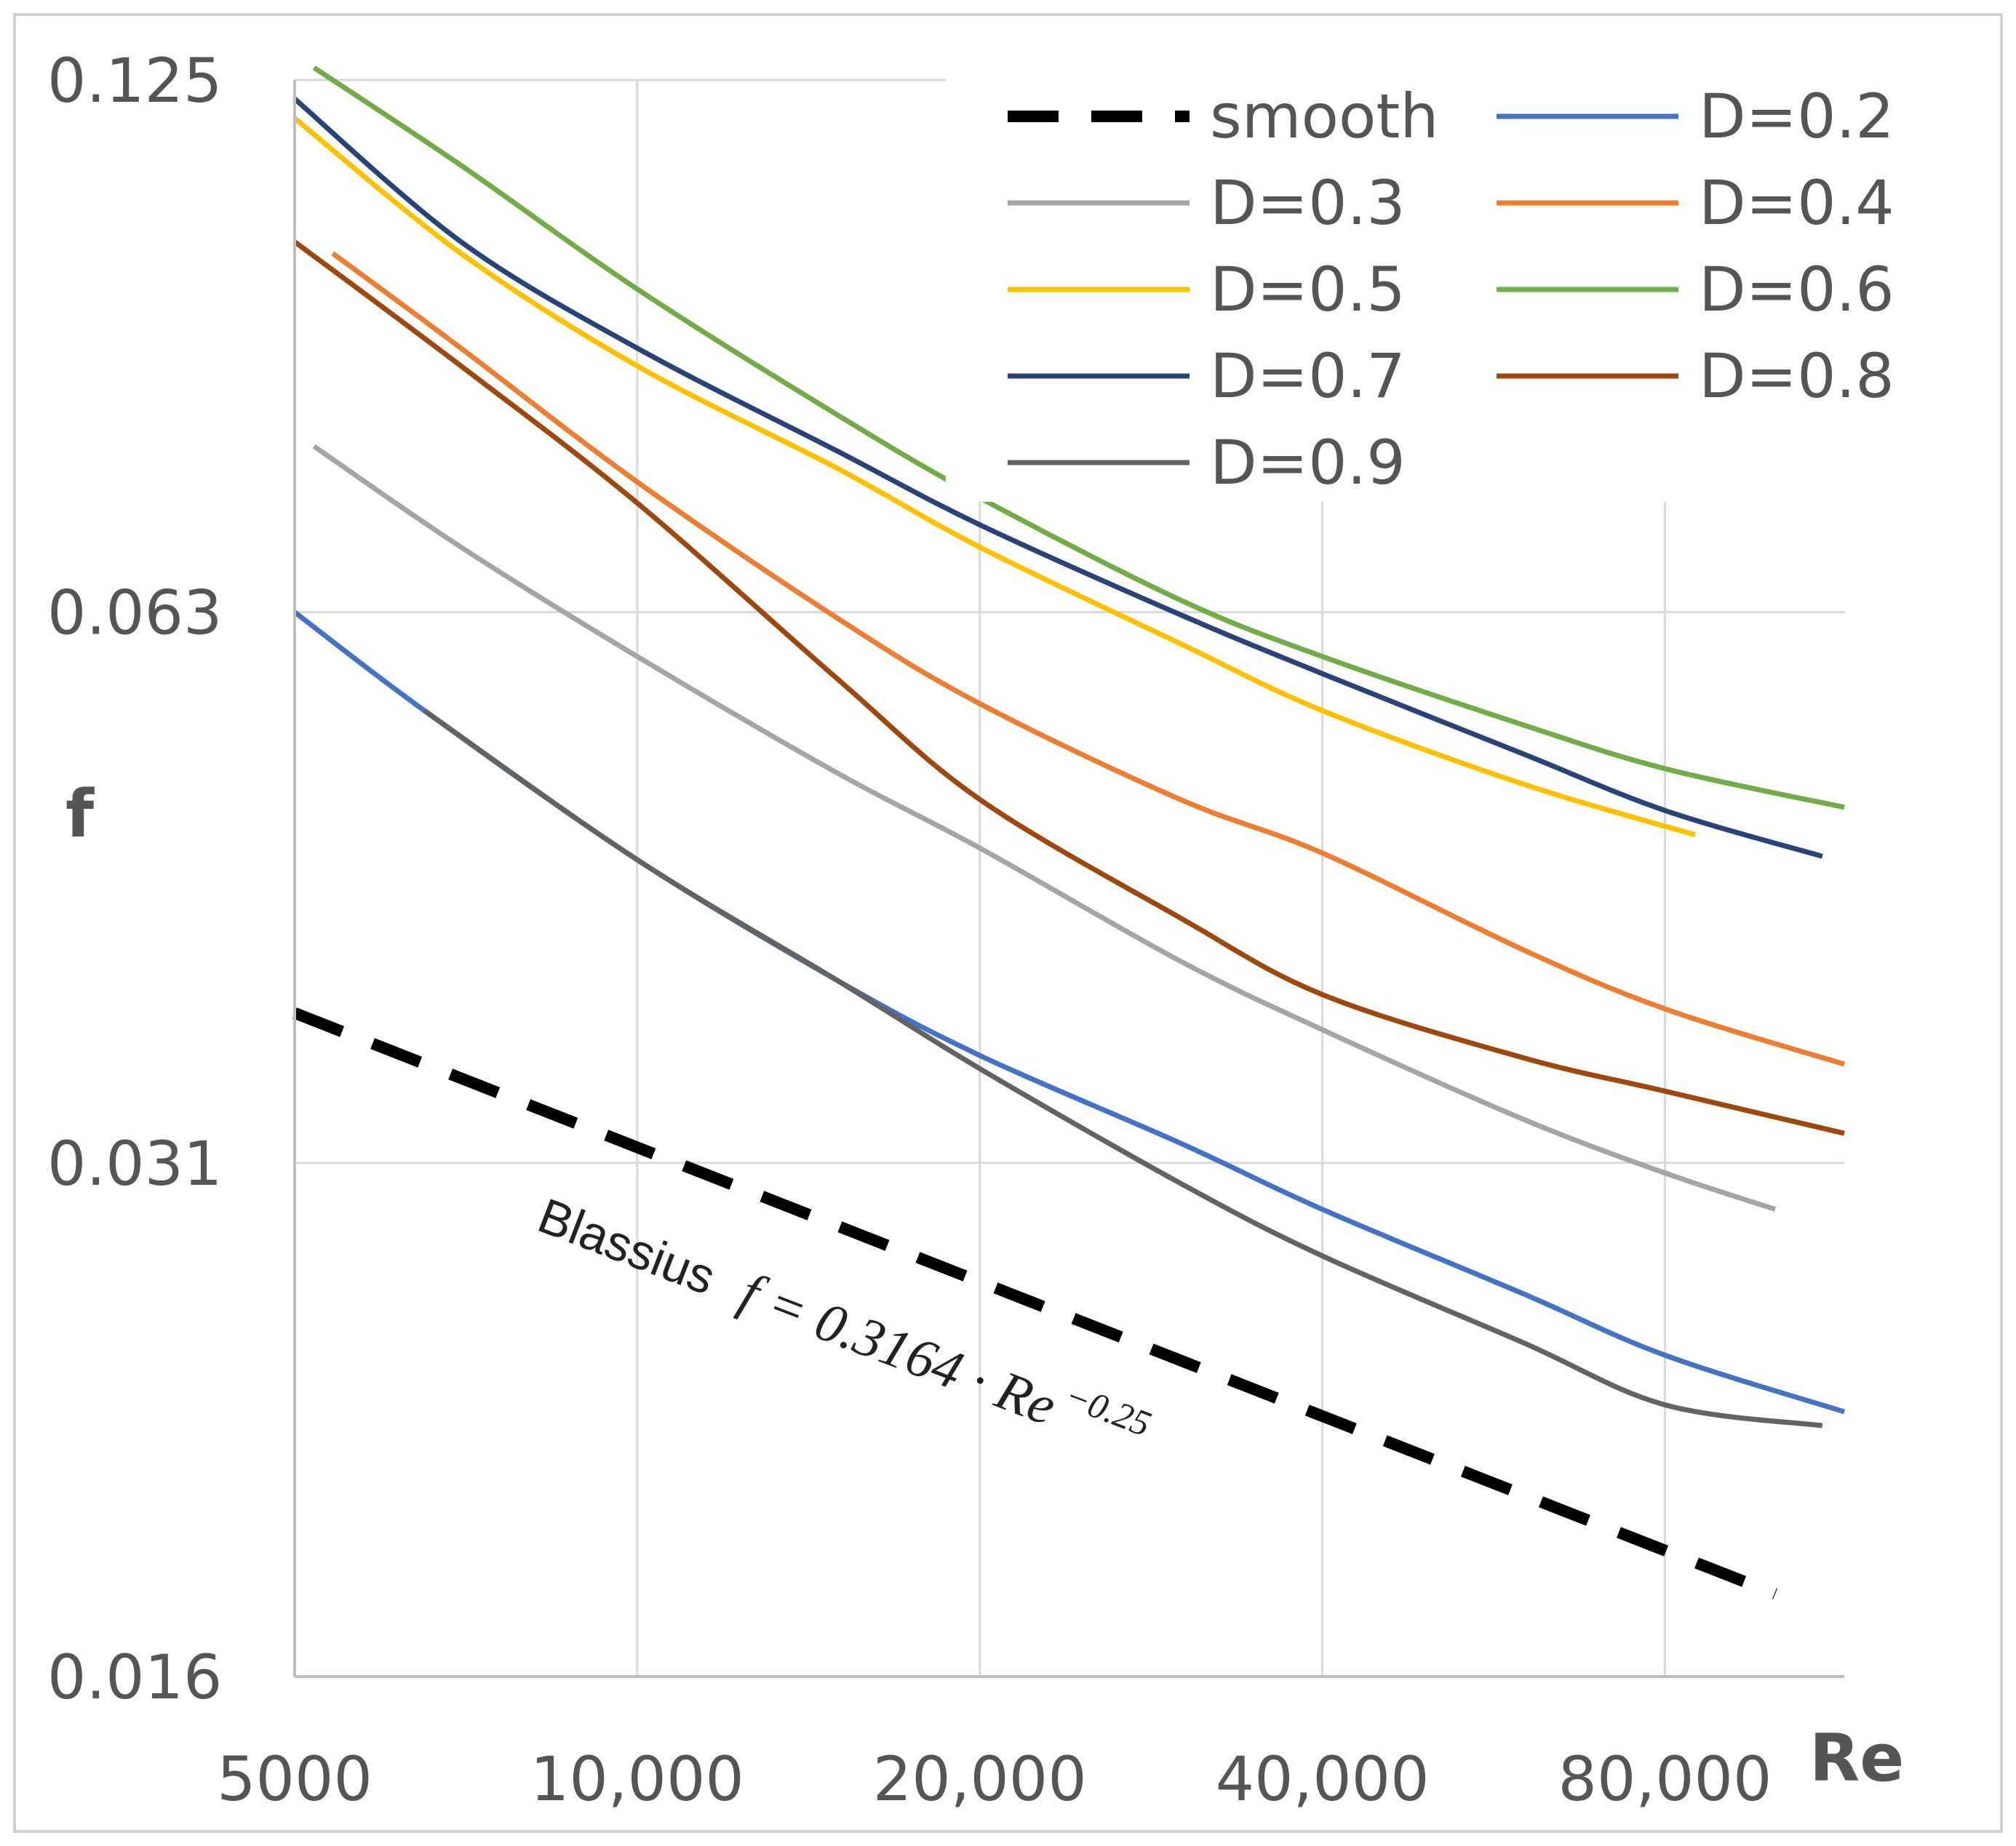 This screenshot has width=2016, height=1846. Describe the element at coordinates (1665, 1779) in the screenshot. I see `x-tick-label: 80,000` at that location.